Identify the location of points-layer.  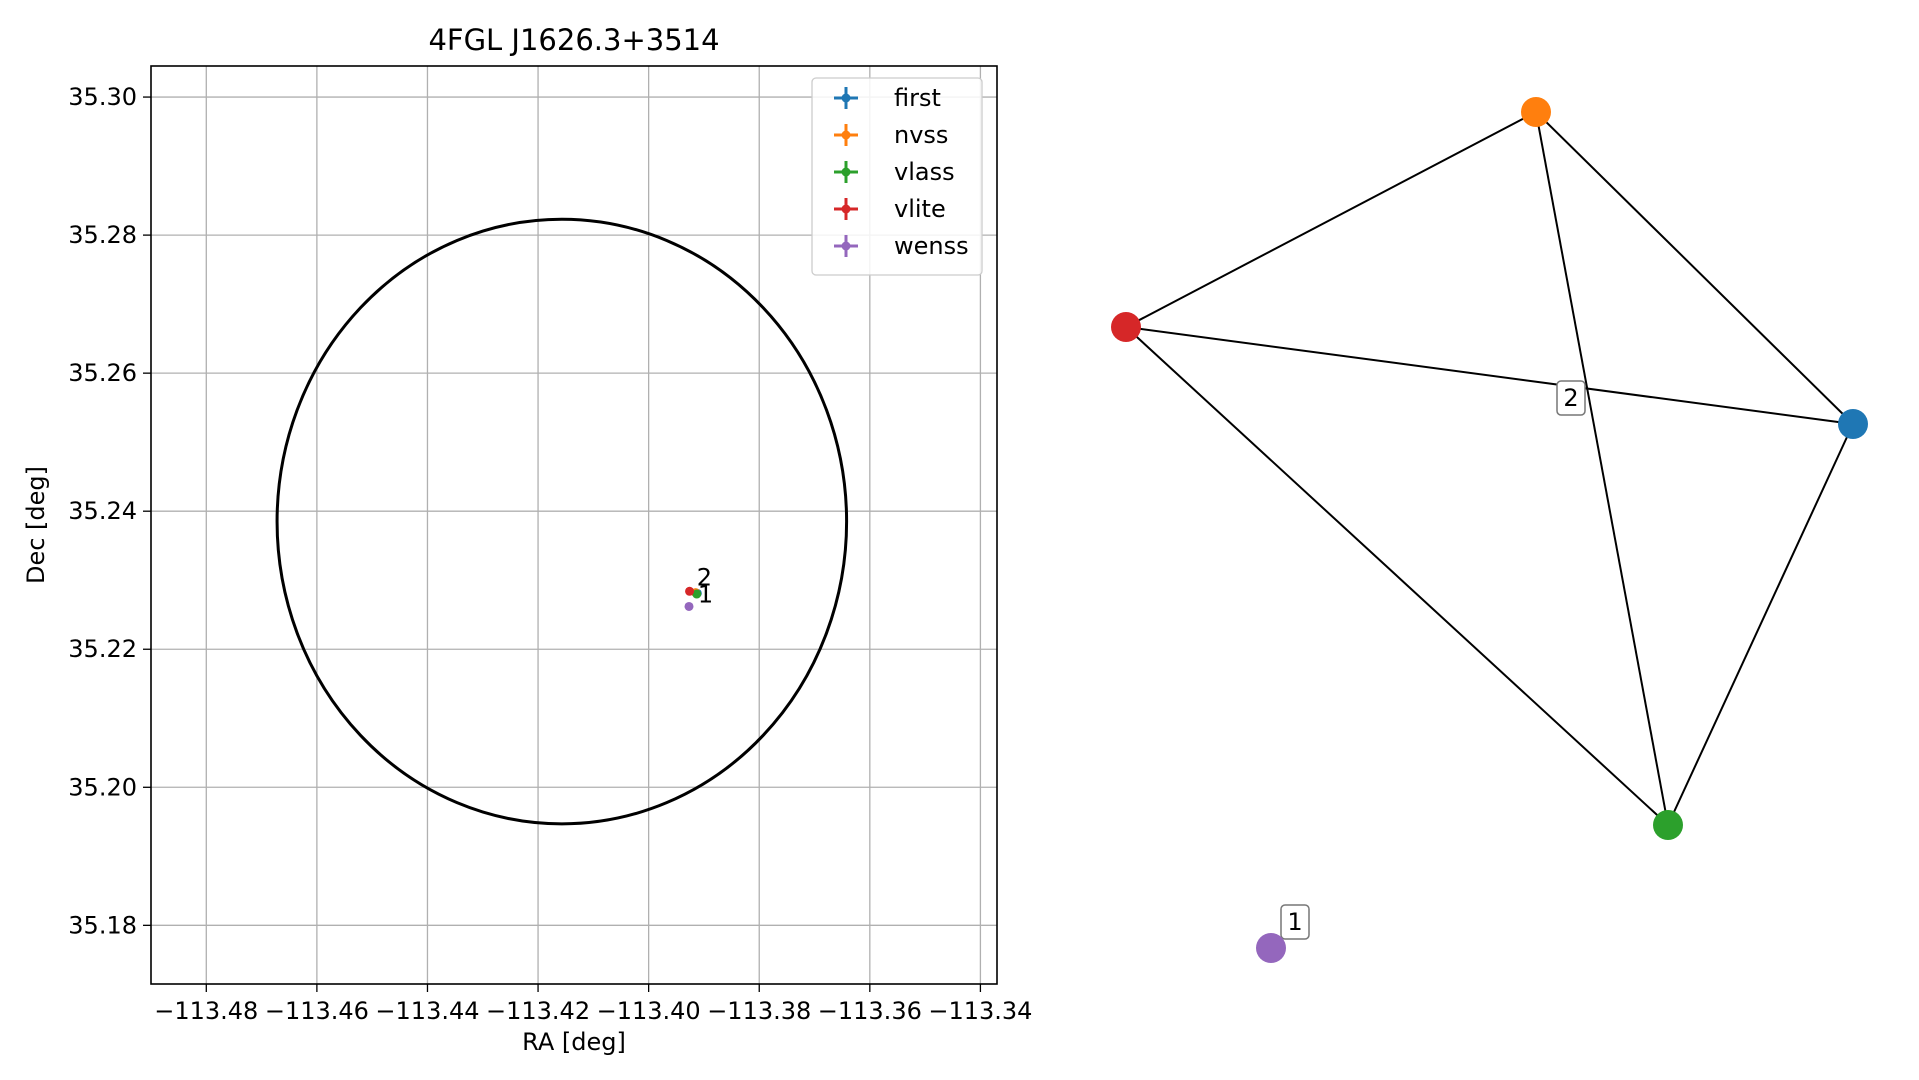
(693, 598).